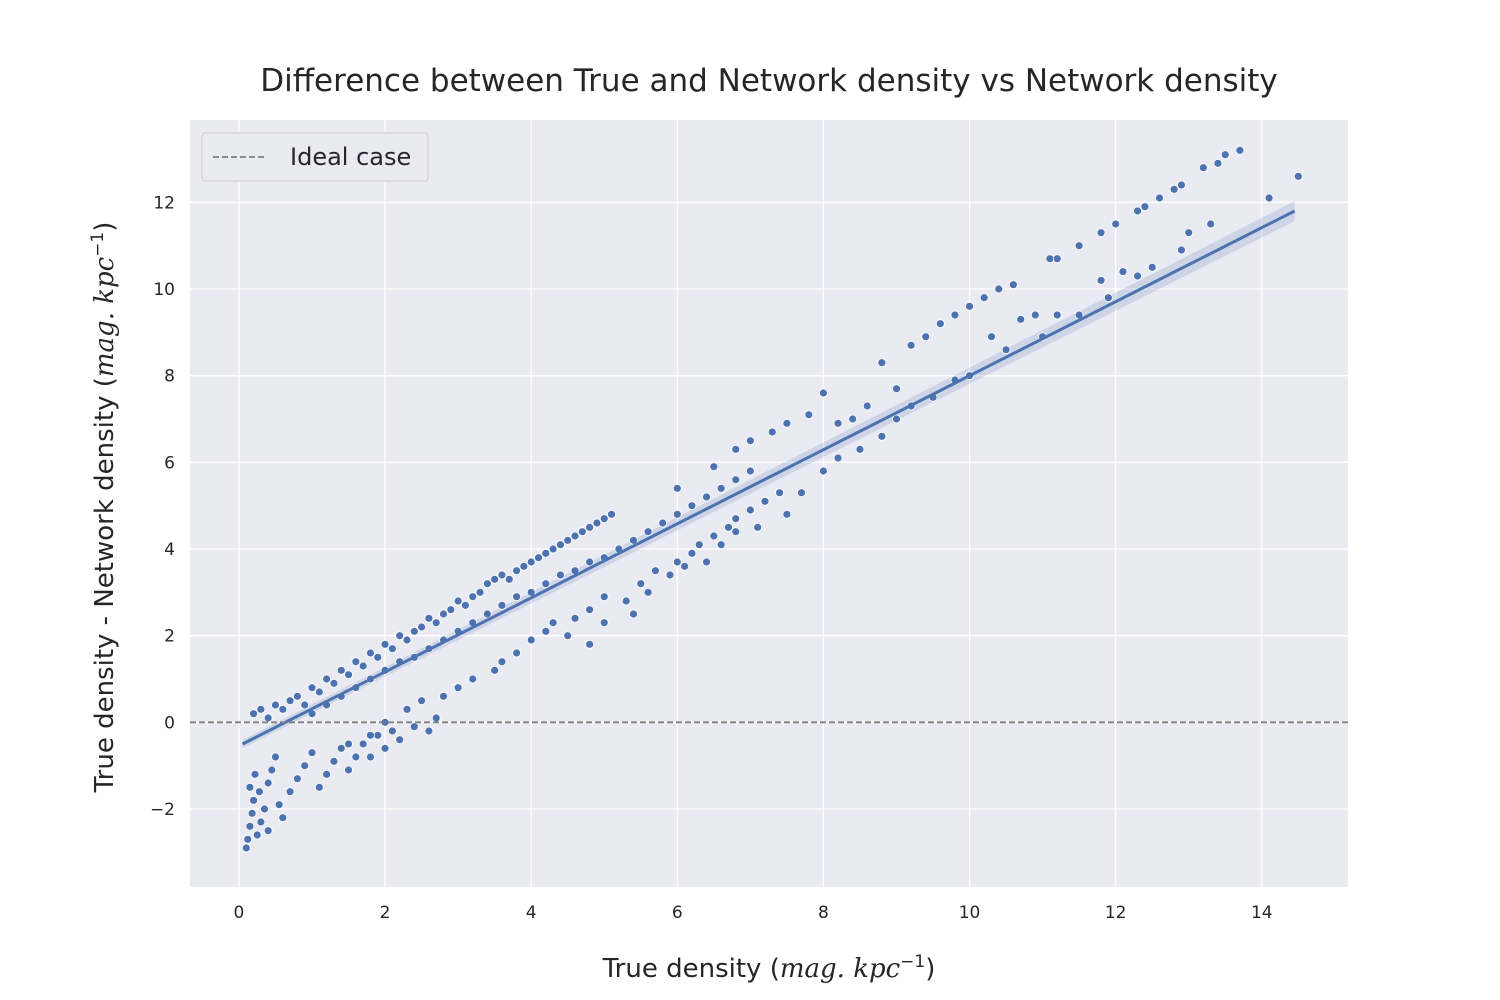  Describe the element at coordinates (239, 913) in the screenshot. I see `x-tick-label: 0` at that location.